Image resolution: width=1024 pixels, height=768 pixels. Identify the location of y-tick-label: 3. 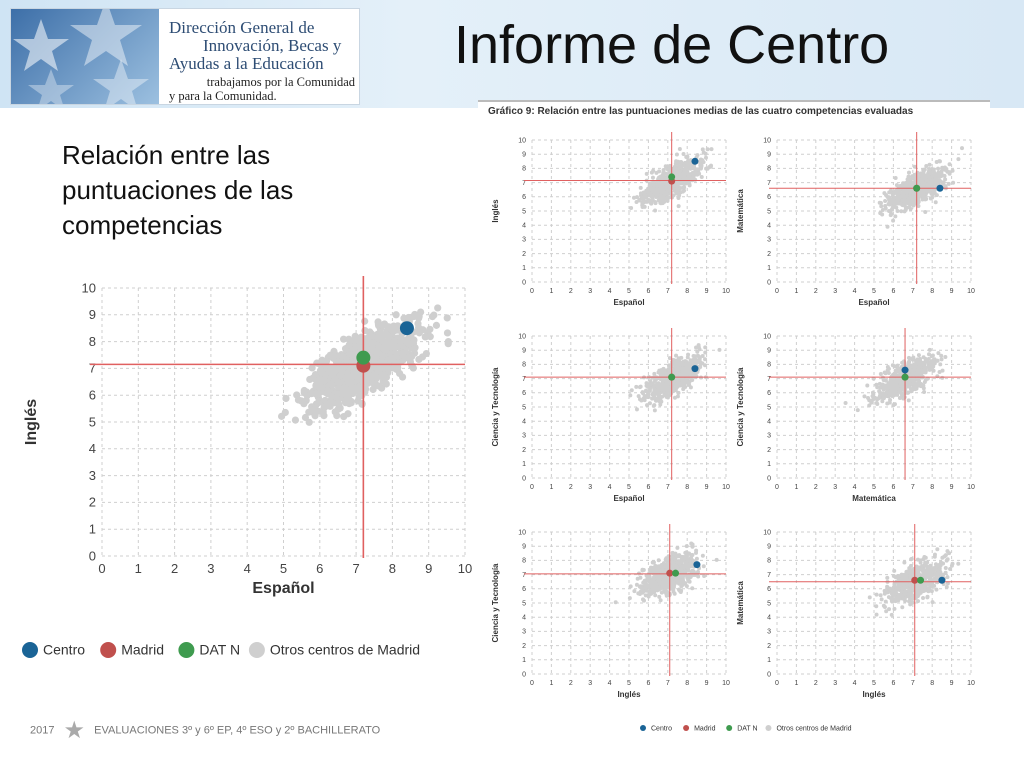
(524, 240).